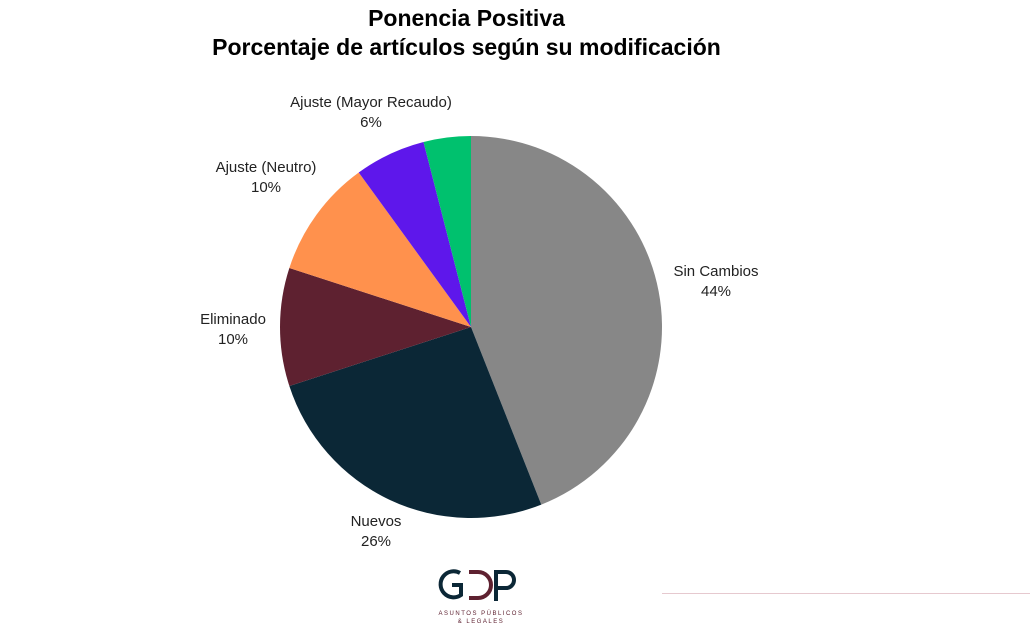 The image size is (1030, 631). I want to click on slice-value-label: 44%, so click(716, 291).